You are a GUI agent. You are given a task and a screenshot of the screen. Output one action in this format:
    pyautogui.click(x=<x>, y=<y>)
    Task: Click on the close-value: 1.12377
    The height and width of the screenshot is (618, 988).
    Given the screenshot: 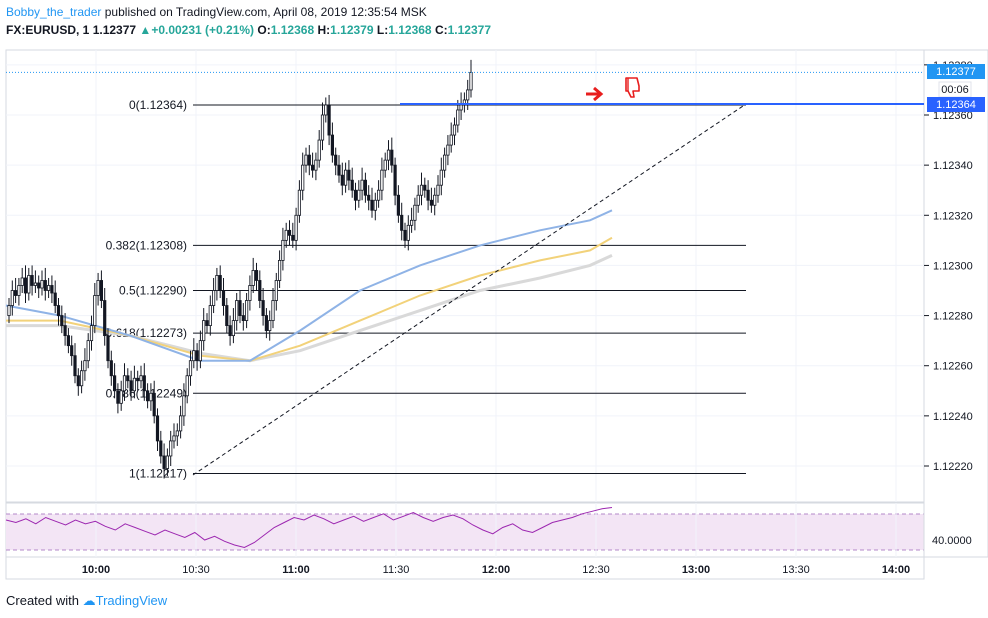 What is the action you would take?
    pyautogui.click(x=469, y=30)
    